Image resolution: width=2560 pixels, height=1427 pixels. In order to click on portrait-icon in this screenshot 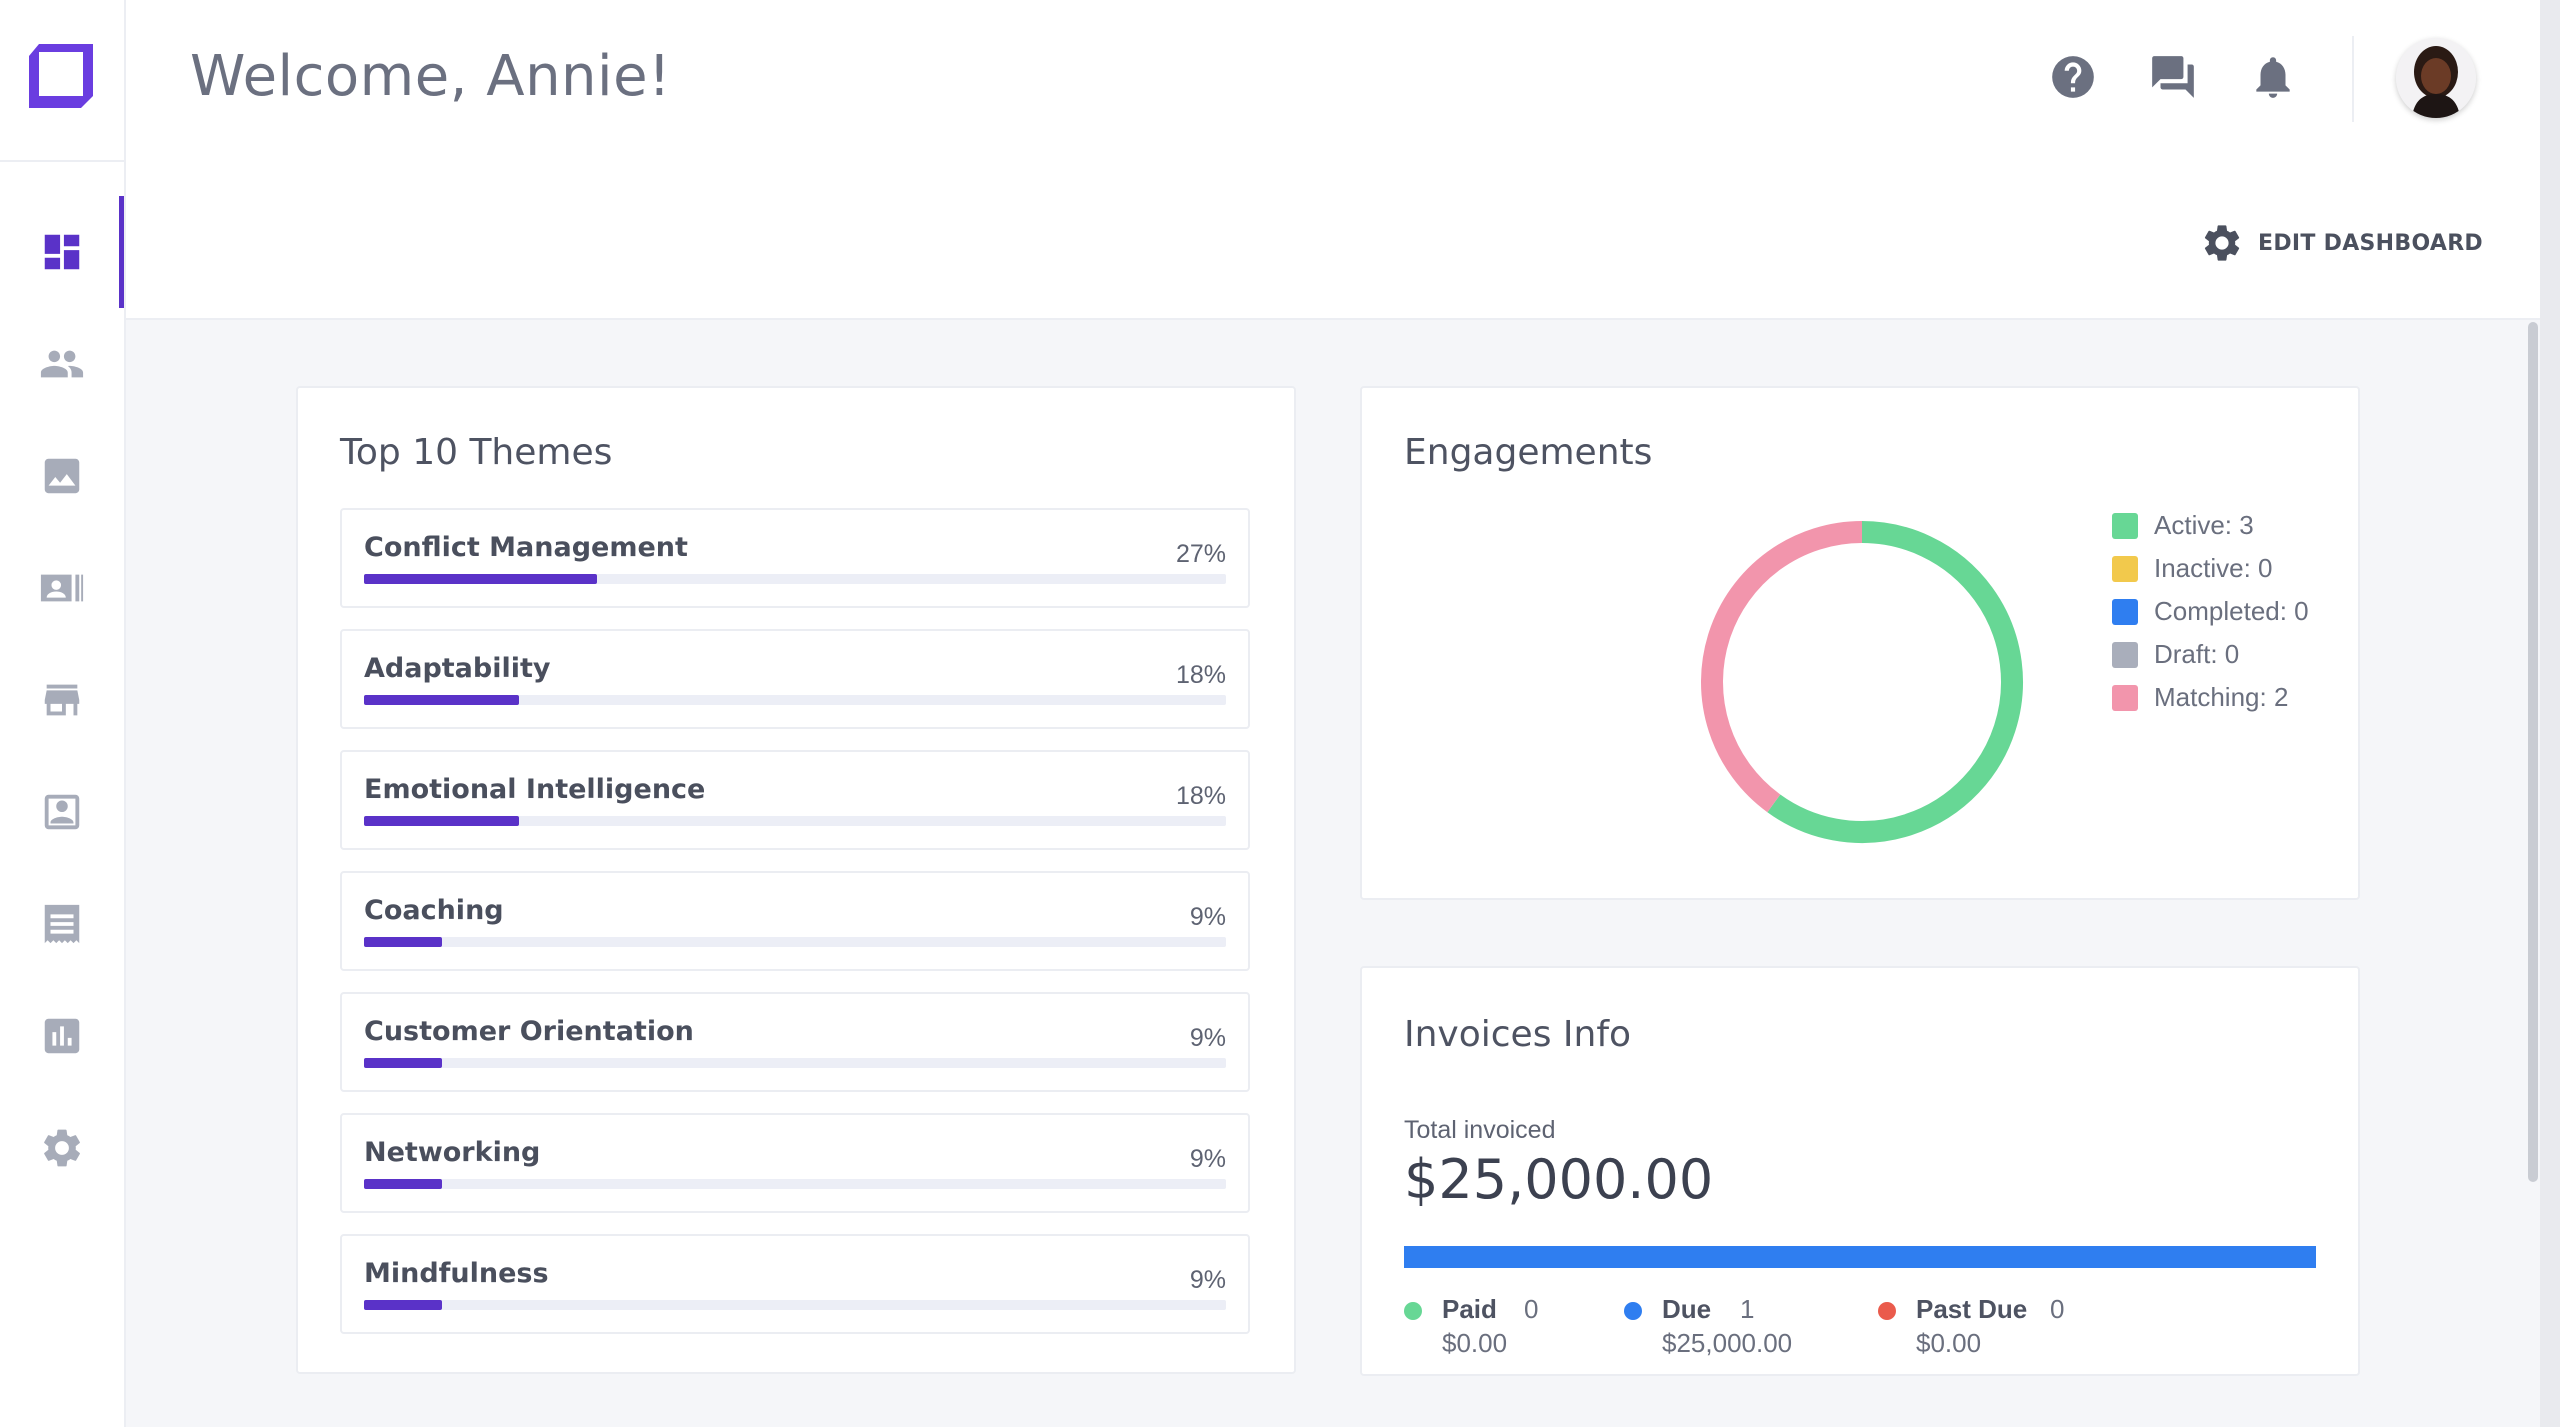, I will do `click(62, 476)`.